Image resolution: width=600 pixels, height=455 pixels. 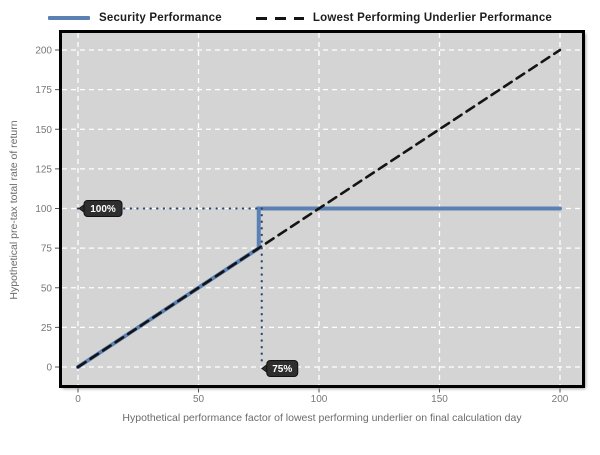 I want to click on y-tick-label-200: 200, so click(x=43, y=51).